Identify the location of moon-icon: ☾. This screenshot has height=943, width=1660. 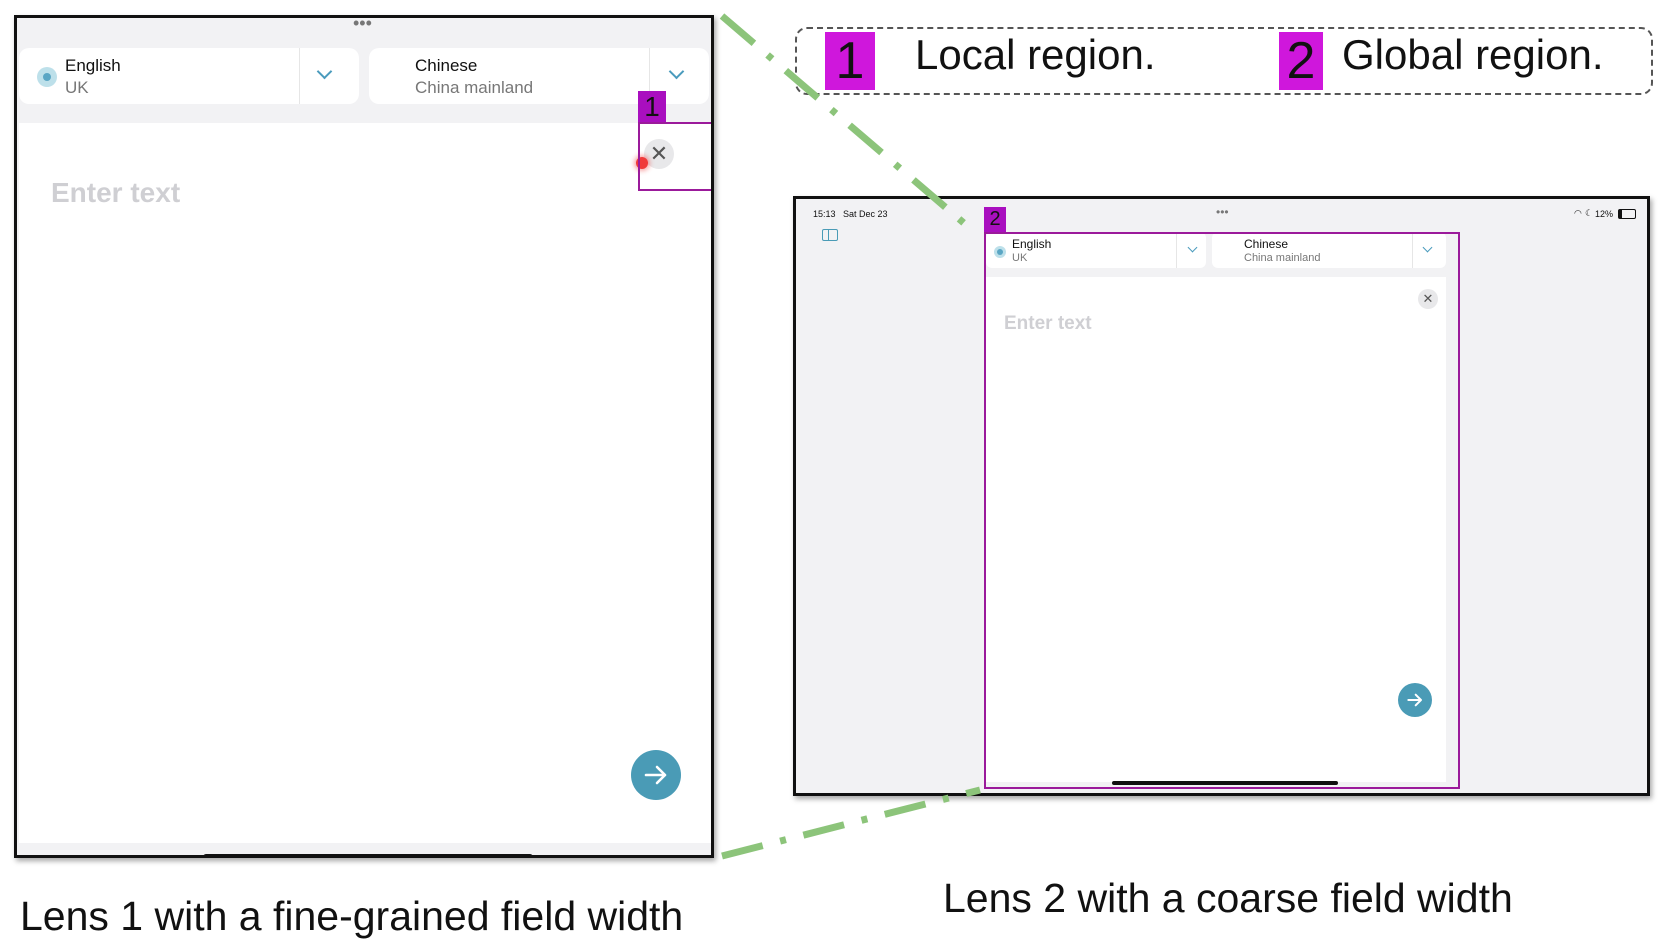
(1589, 213).